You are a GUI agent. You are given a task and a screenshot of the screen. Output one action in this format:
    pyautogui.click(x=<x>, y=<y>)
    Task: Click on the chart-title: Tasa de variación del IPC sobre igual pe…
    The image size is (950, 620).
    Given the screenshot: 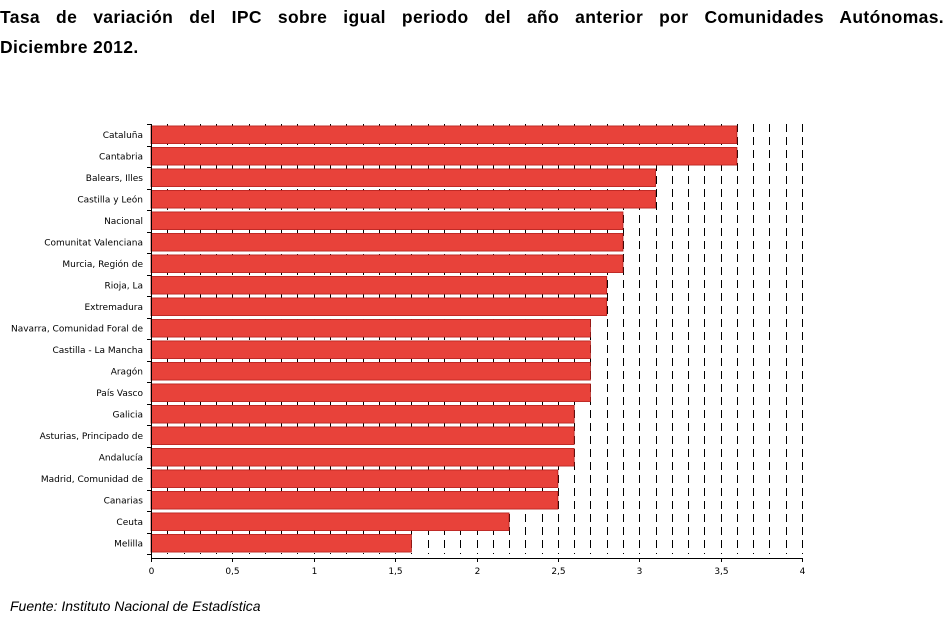 What is the action you would take?
    pyautogui.click(x=472, y=32)
    